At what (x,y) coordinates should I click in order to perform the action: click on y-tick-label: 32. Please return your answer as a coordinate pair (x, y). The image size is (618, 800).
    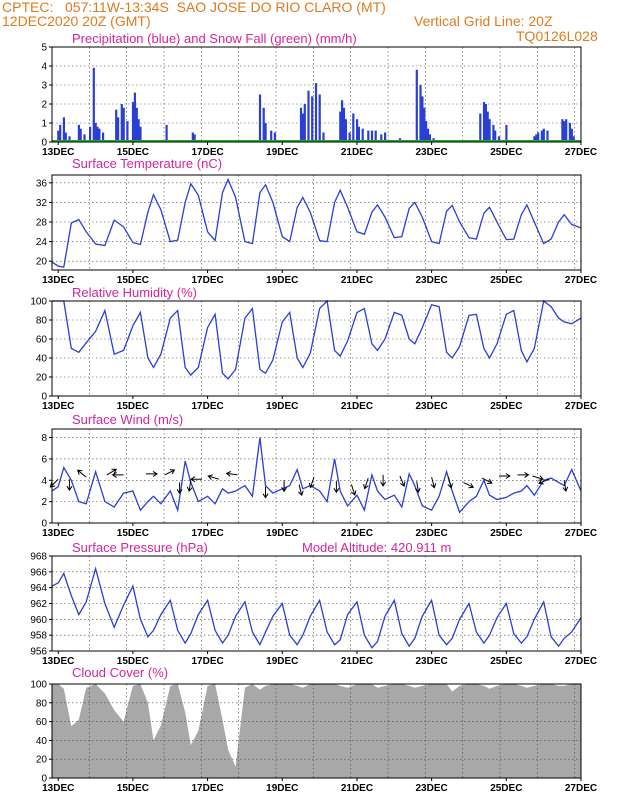
    Looking at the image, I should click on (42, 203).